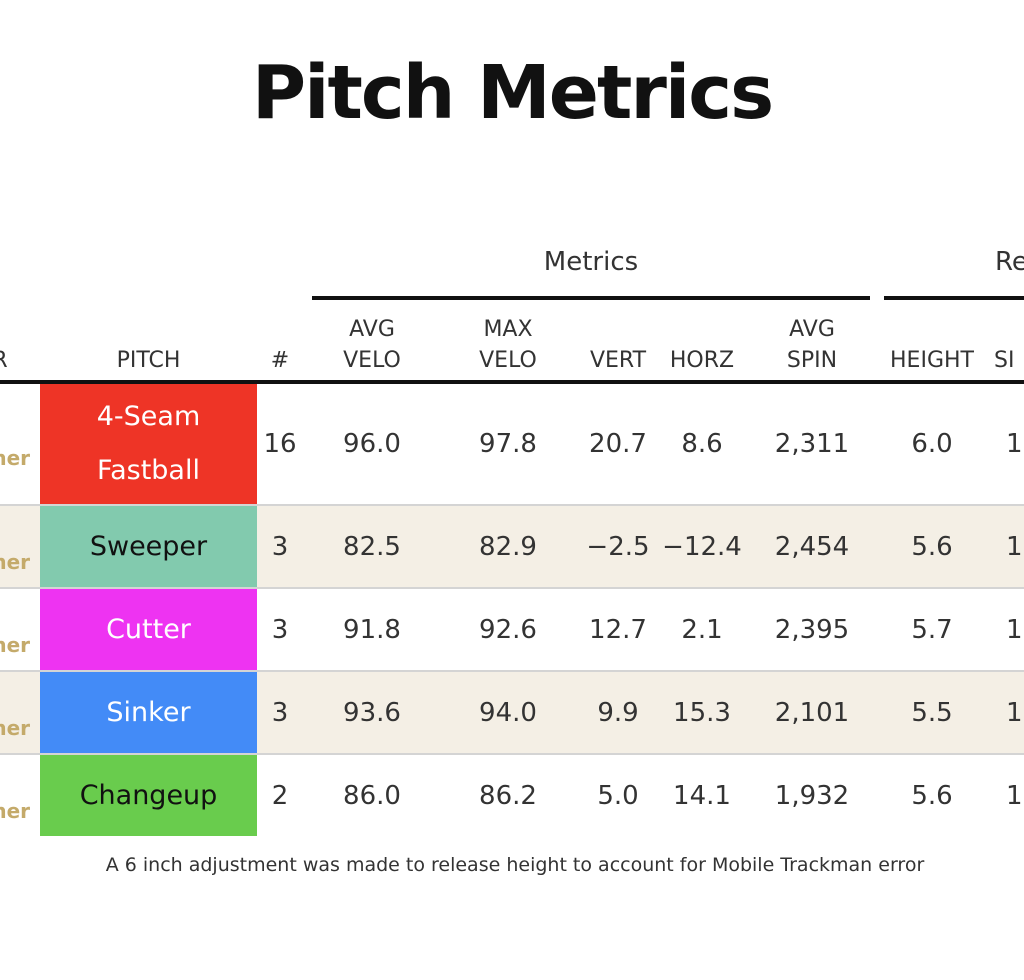 The width and height of the screenshot is (1024, 980). I want to click on count-cell: 2, so click(280, 795).